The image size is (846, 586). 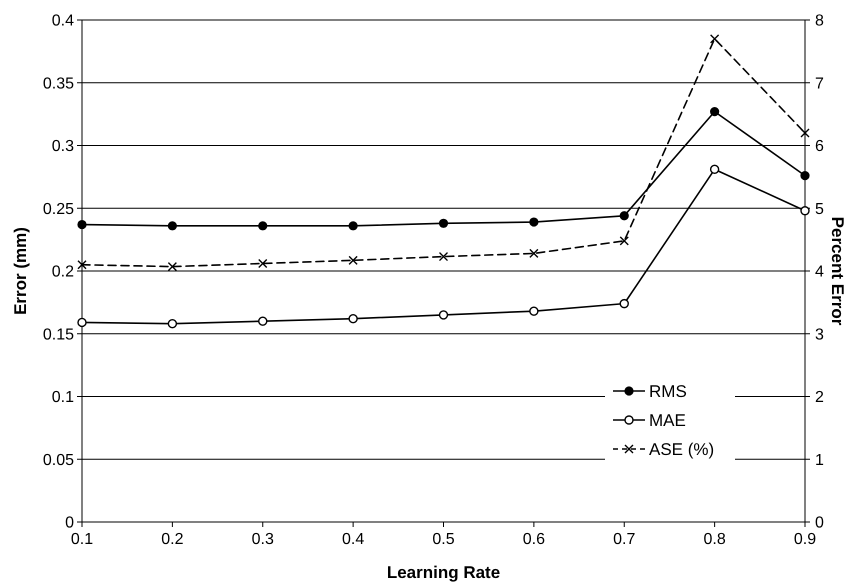 What do you see at coordinates (837, 271) in the screenshot?
I see `y2-axis-title: Percent Error` at bounding box center [837, 271].